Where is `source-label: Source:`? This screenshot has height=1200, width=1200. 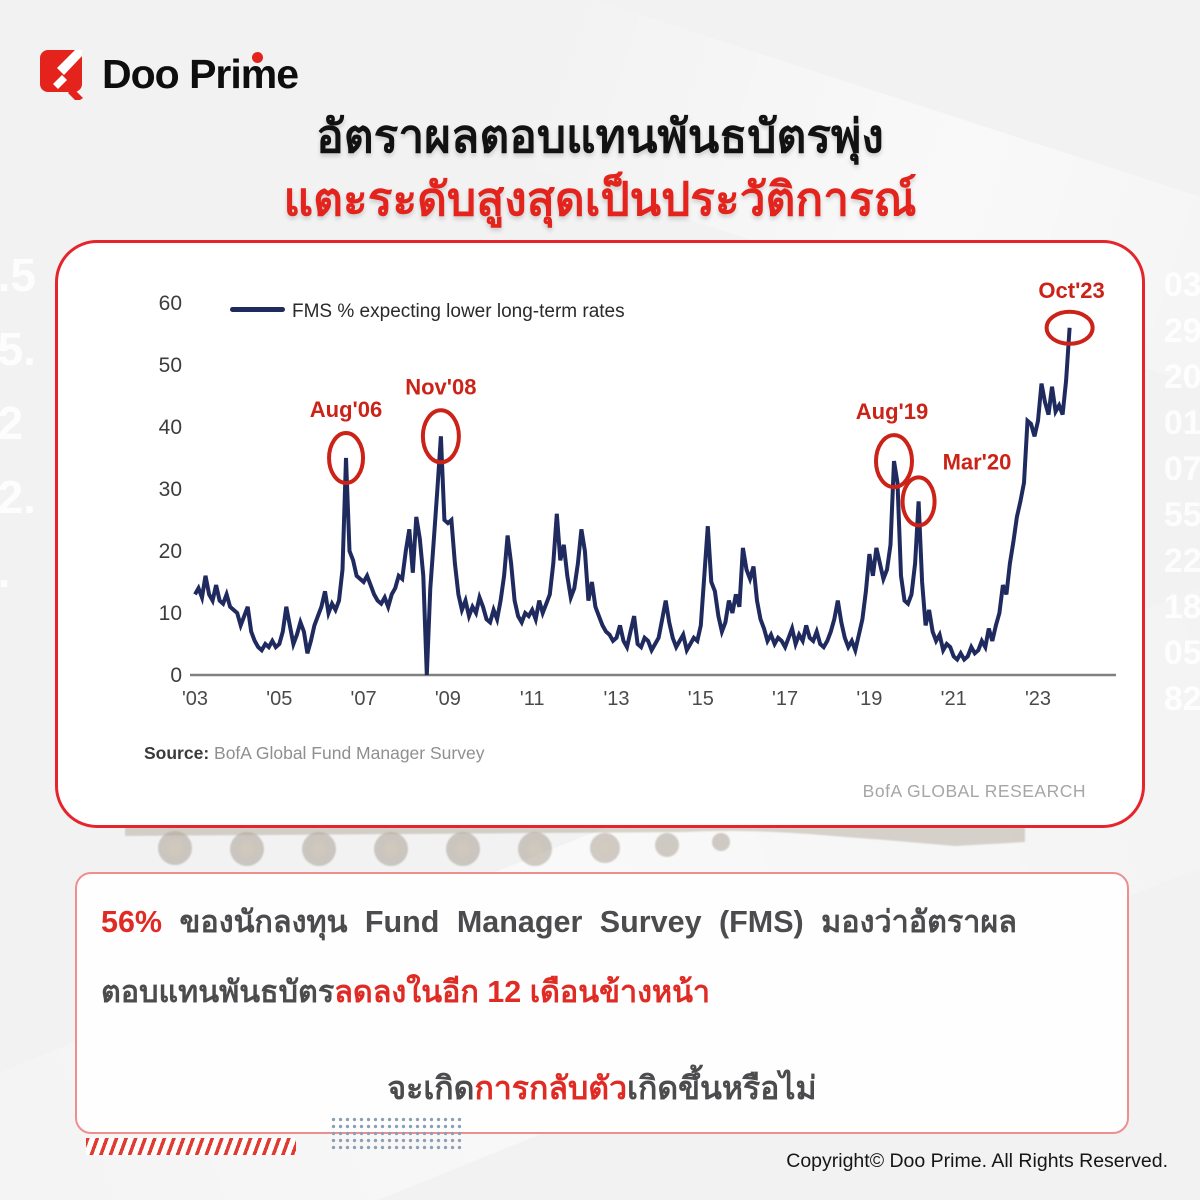 source-label: Source: is located at coordinates (177, 753).